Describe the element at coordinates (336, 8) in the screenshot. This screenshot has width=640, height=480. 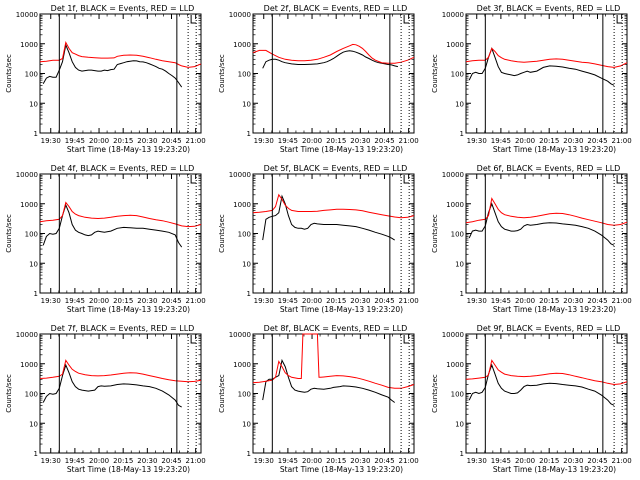
I see `chart-title: Det 2f, BLACK = Events, RED = LLD` at that location.